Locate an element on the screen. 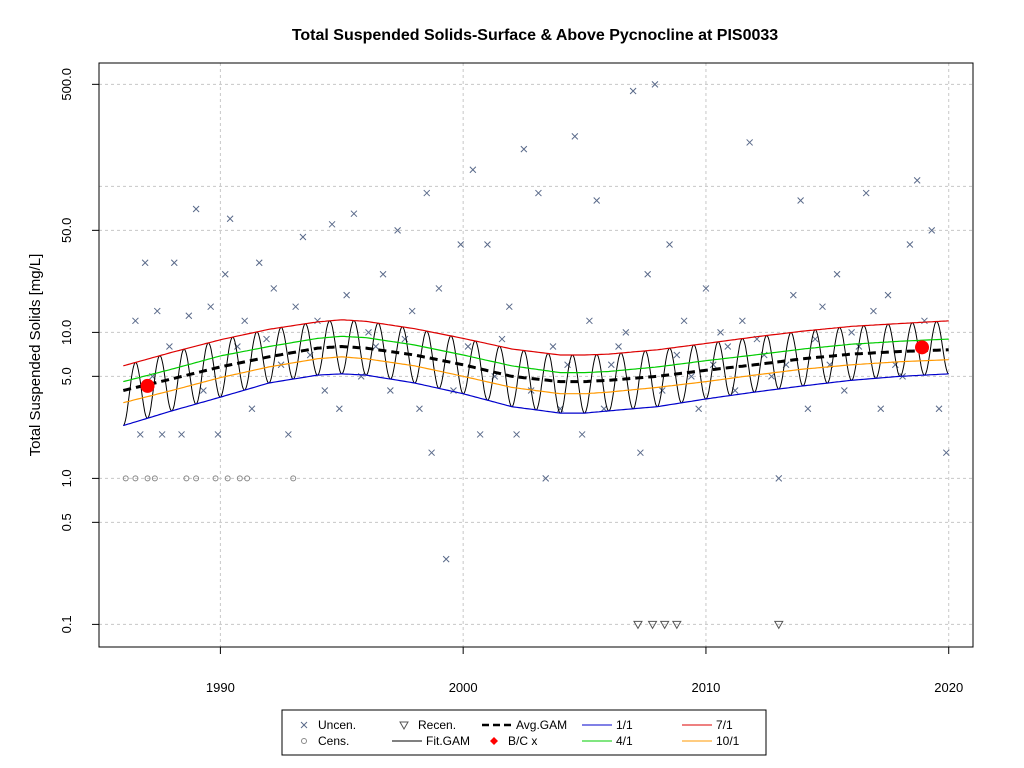  x-tick-label: 2000 is located at coordinates (463, 687).